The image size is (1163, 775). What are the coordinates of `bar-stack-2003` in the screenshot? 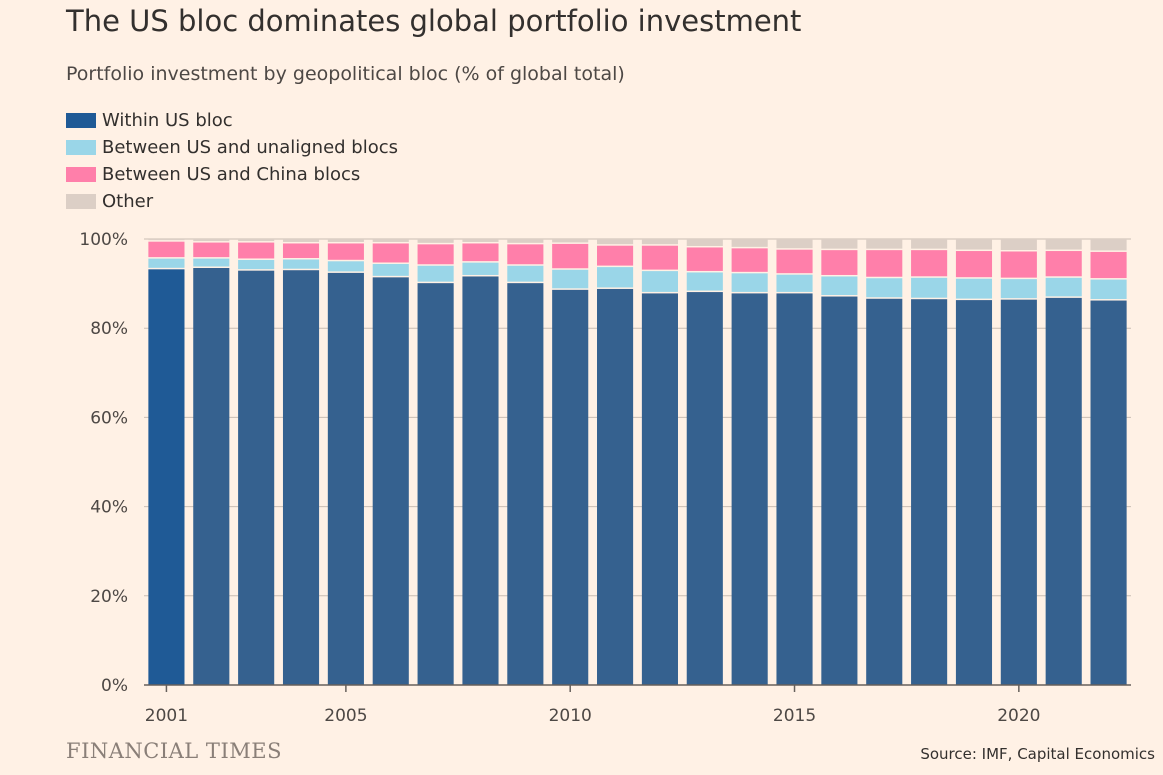 It's located at (256, 462).